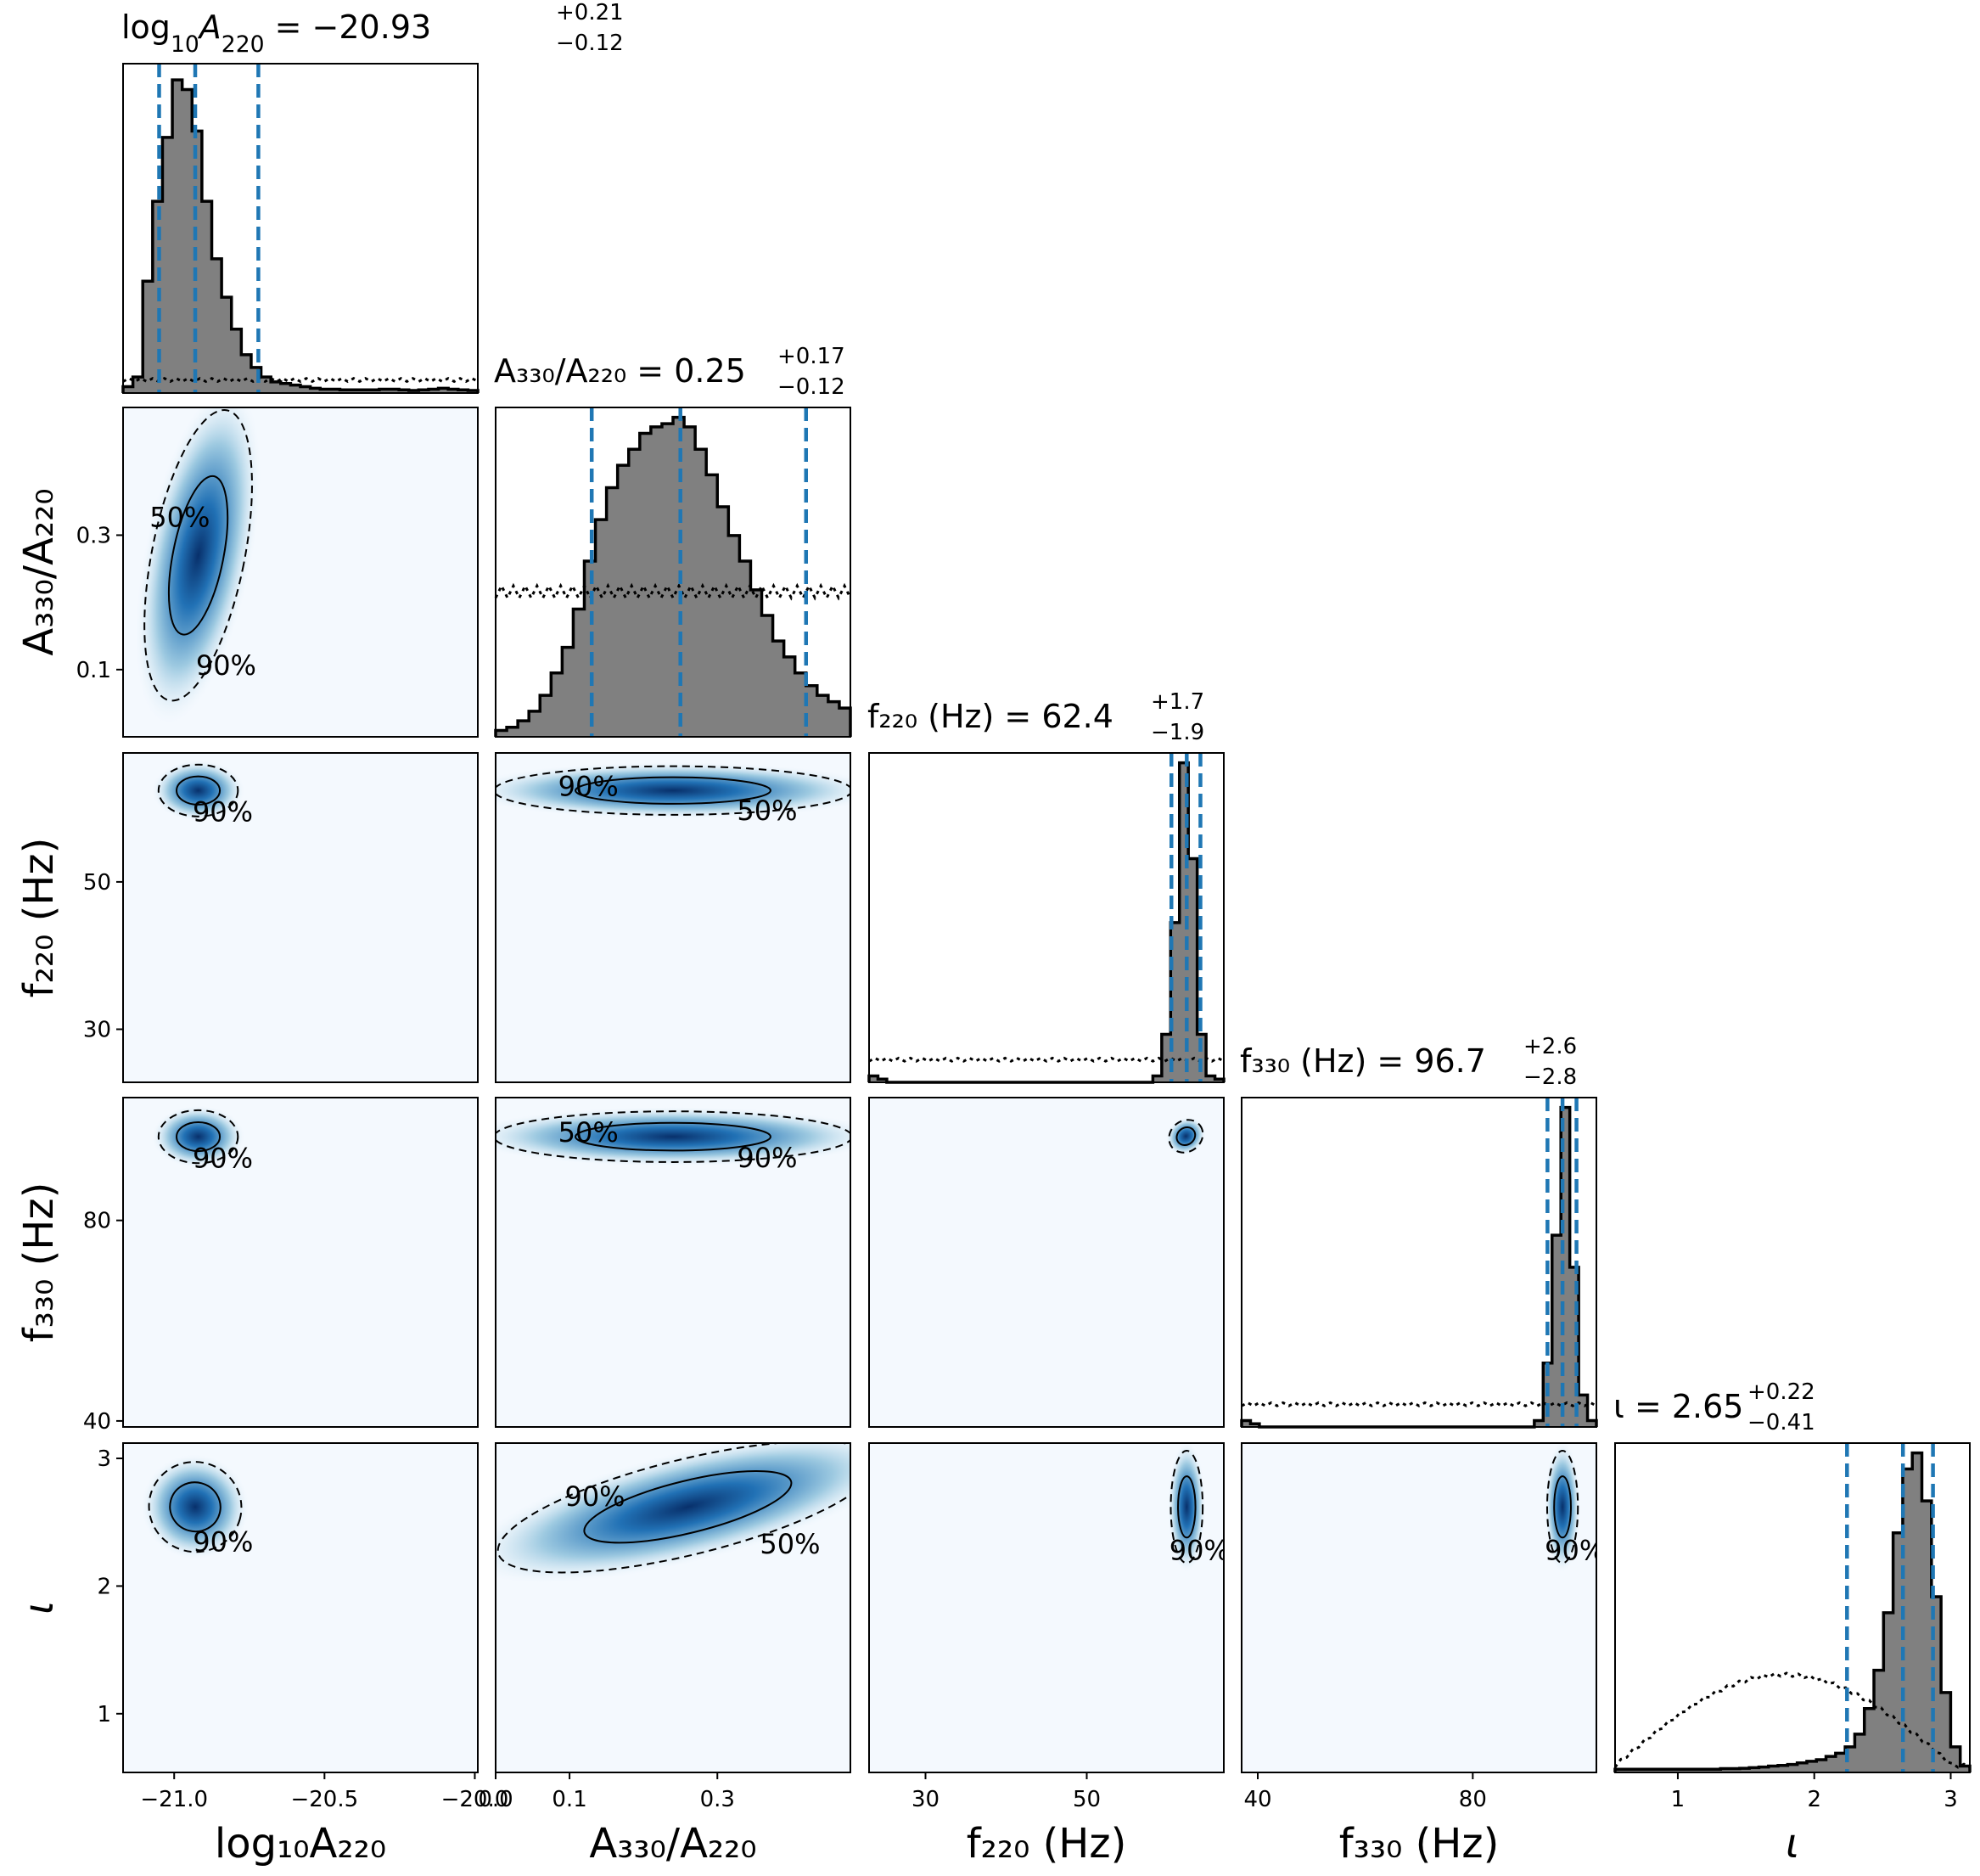 Image resolution: width=1980 pixels, height=1876 pixels. I want to click on x-axis-label-f330: f₃₃₀ (Hz), so click(1420, 1844).